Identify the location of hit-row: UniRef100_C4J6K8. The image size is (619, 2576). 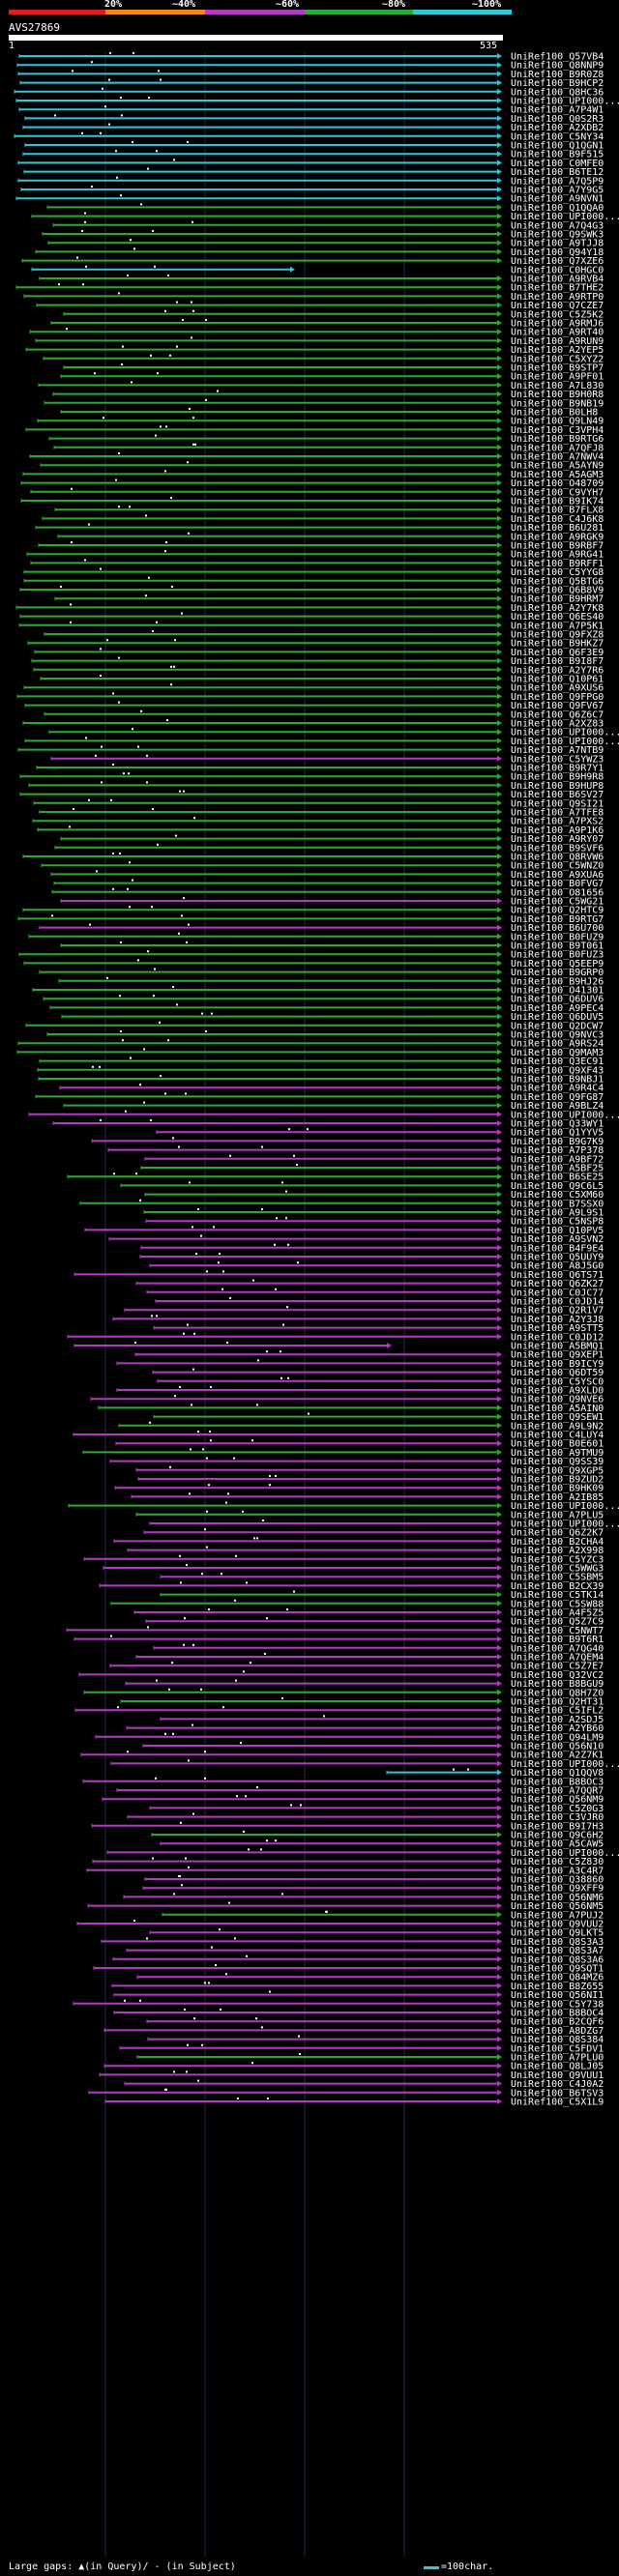
(323, 519).